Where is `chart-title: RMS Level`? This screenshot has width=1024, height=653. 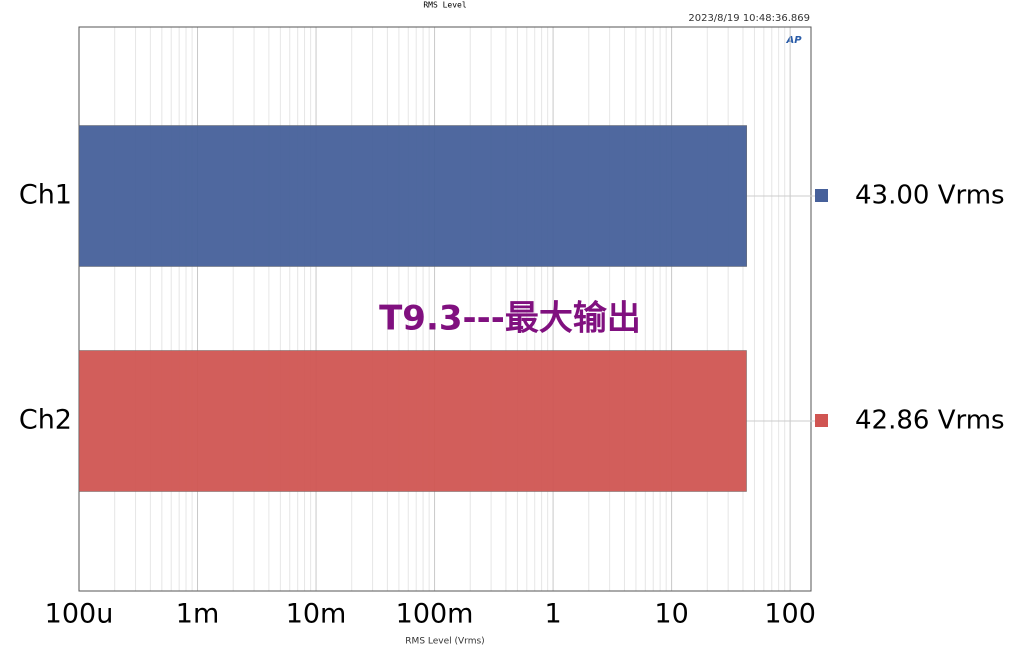 chart-title: RMS Level is located at coordinates (445, 5).